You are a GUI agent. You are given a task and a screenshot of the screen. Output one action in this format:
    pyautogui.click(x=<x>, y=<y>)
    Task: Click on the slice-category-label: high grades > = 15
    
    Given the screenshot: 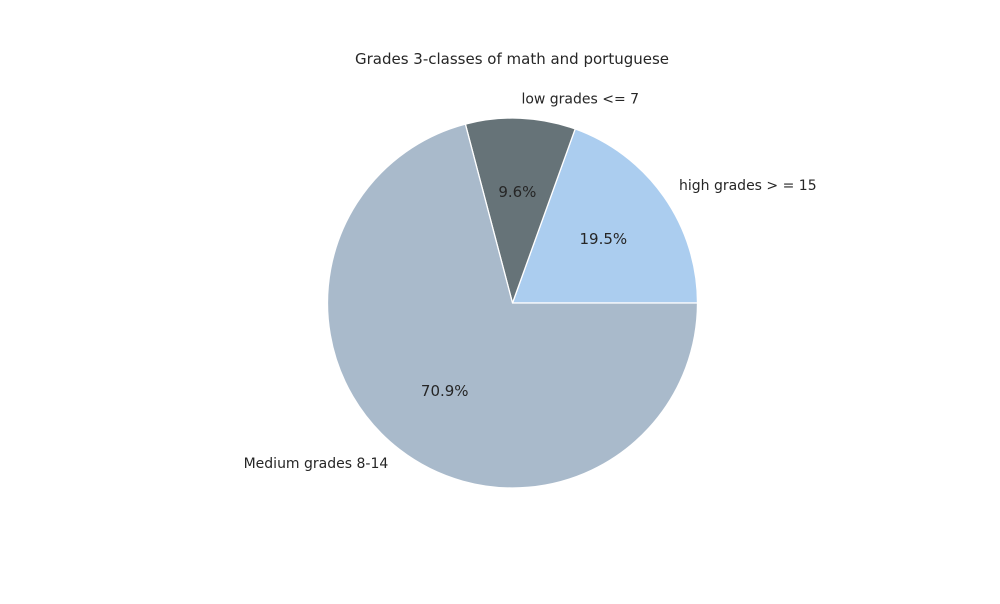 What is the action you would take?
    pyautogui.click(x=748, y=186)
    